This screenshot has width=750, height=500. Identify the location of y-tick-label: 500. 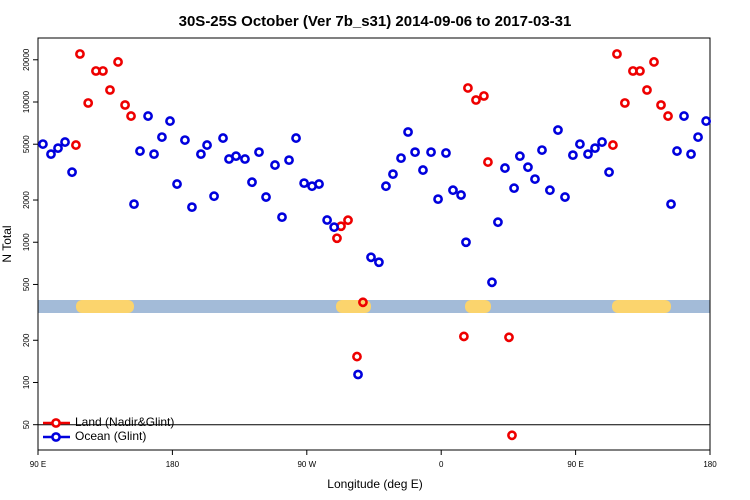
(26, 284).